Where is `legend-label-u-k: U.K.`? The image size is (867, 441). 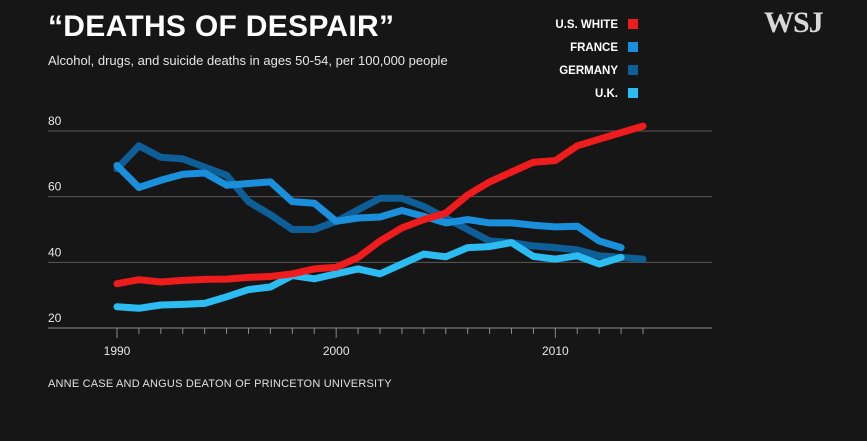 legend-label-u-k: U.K. is located at coordinates (606, 94).